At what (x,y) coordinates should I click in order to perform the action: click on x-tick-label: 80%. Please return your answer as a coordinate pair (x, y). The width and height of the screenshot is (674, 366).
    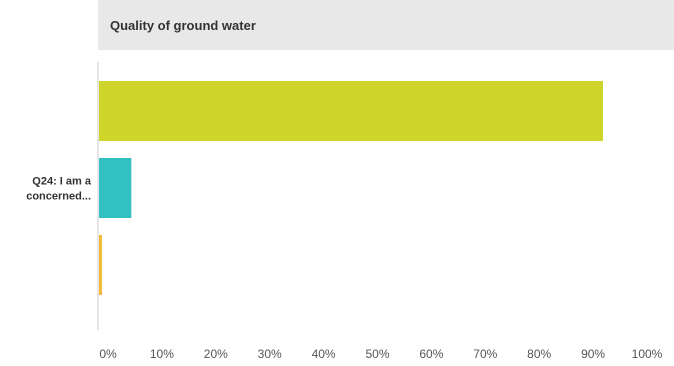
    Looking at the image, I should click on (539, 354).